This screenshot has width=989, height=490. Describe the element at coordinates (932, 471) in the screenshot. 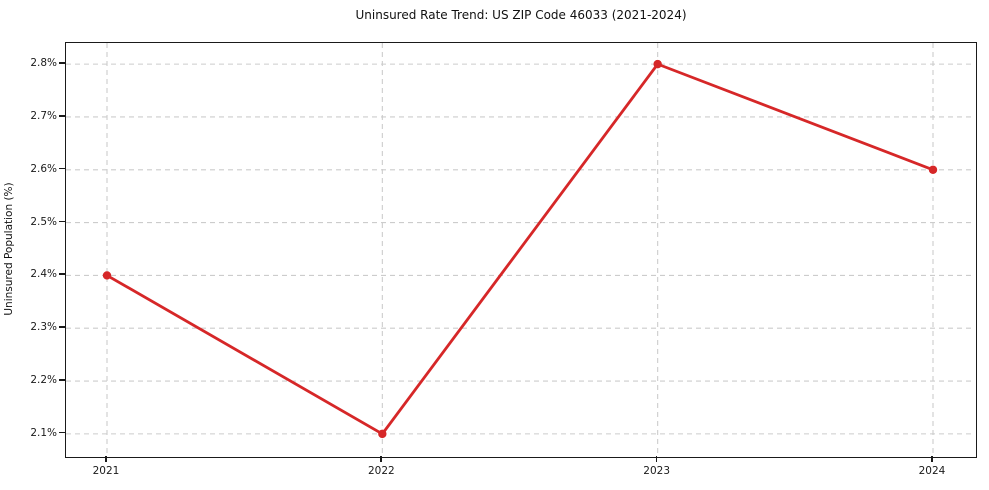

I see `x-tick-label: 2024` at that location.